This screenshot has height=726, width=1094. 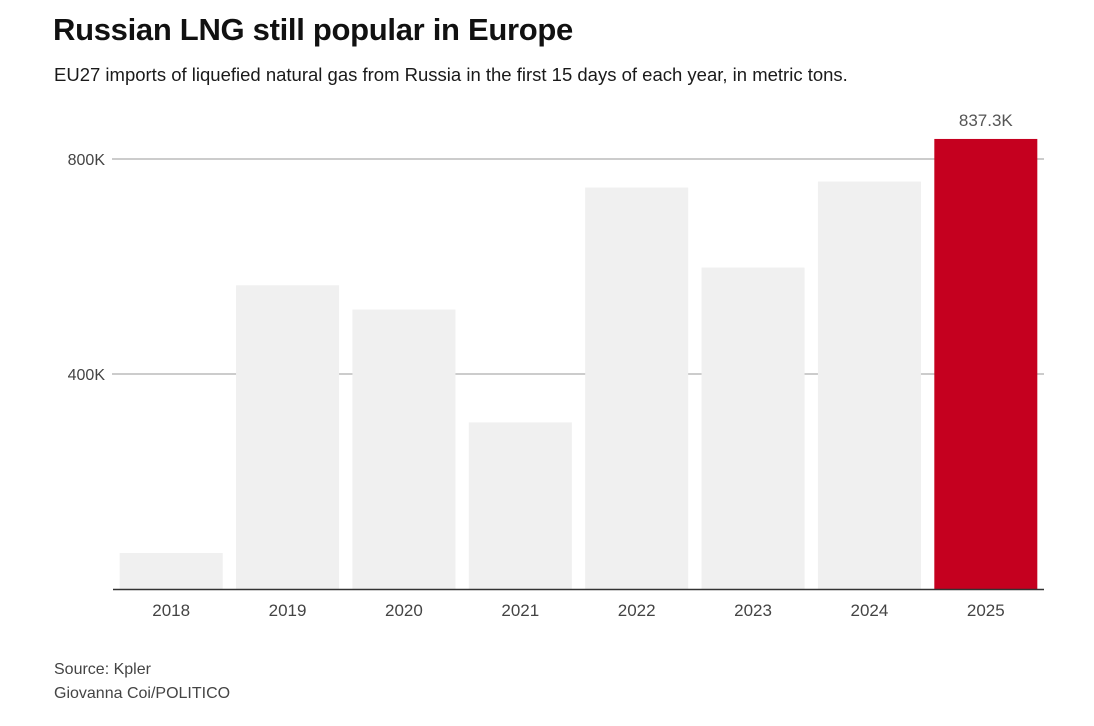 What do you see at coordinates (986, 364) in the screenshot?
I see `bar-2025` at bounding box center [986, 364].